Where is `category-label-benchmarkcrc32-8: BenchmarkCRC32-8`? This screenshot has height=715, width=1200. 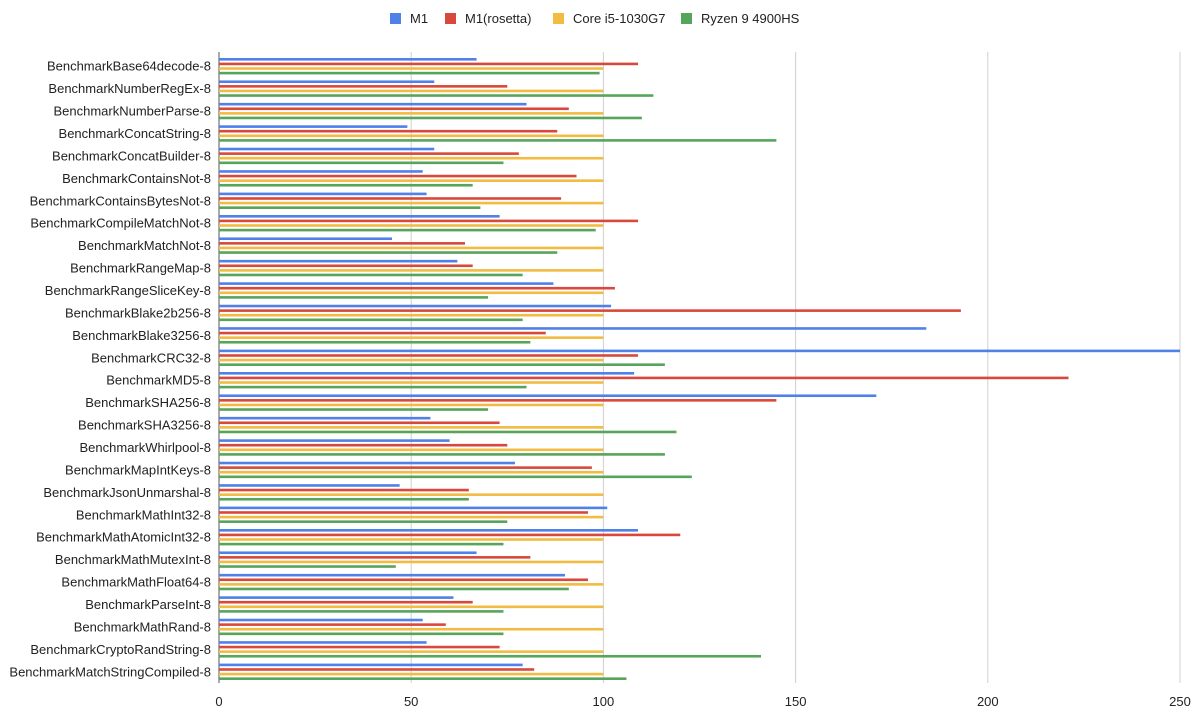
category-label-benchmarkcrc32-8: BenchmarkCRC32-8 is located at coordinates (151, 357).